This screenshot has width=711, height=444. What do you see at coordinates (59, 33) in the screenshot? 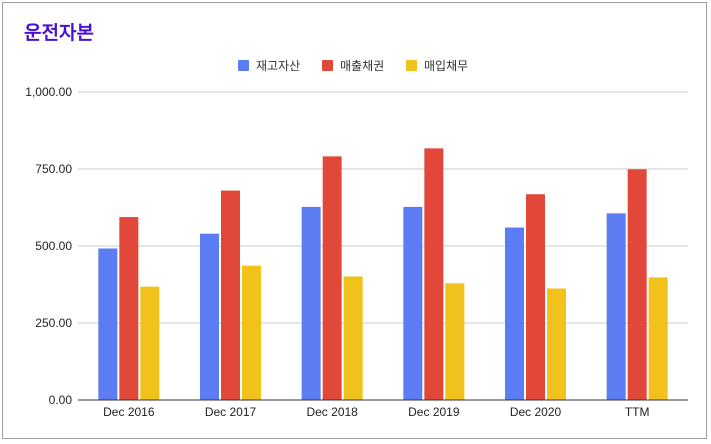
I see `chart-title: 운전자본` at bounding box center [59, 33].